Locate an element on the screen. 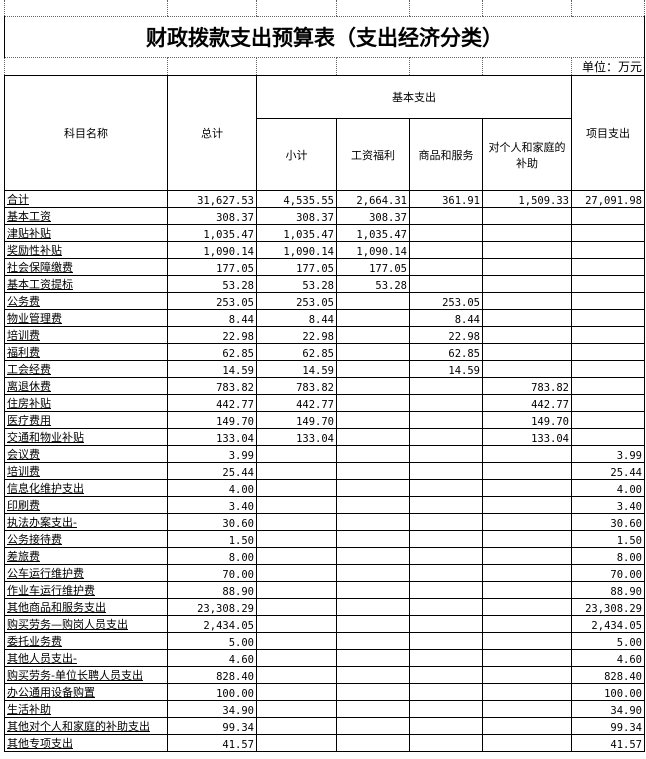  cell-total: 5.00 is located at coordinates (212, 641).